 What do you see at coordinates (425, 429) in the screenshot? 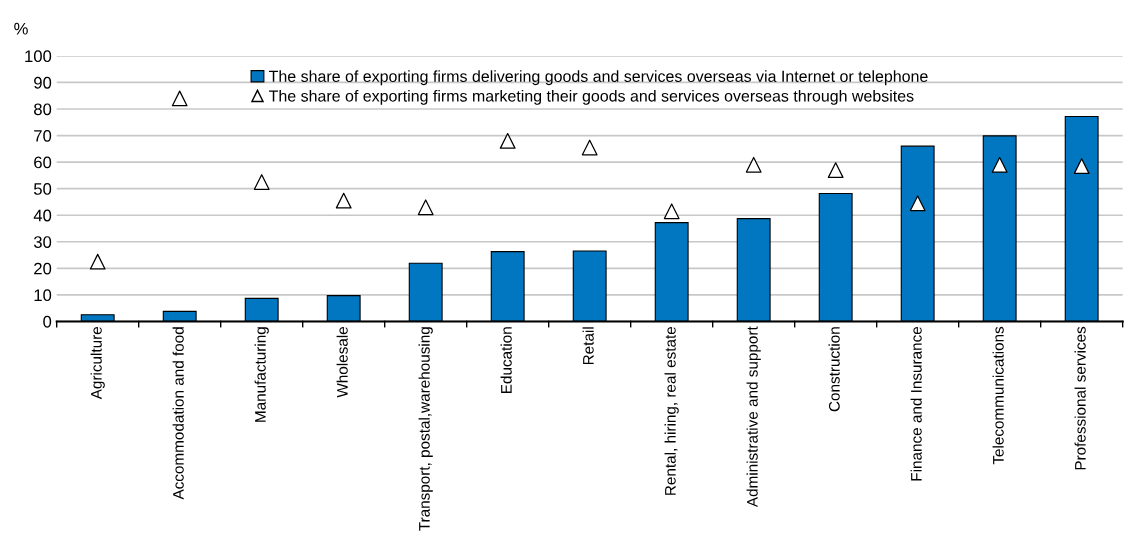
I see `x-tick-label: Transport, postal,warehousing` at bounding box center [425, 429].